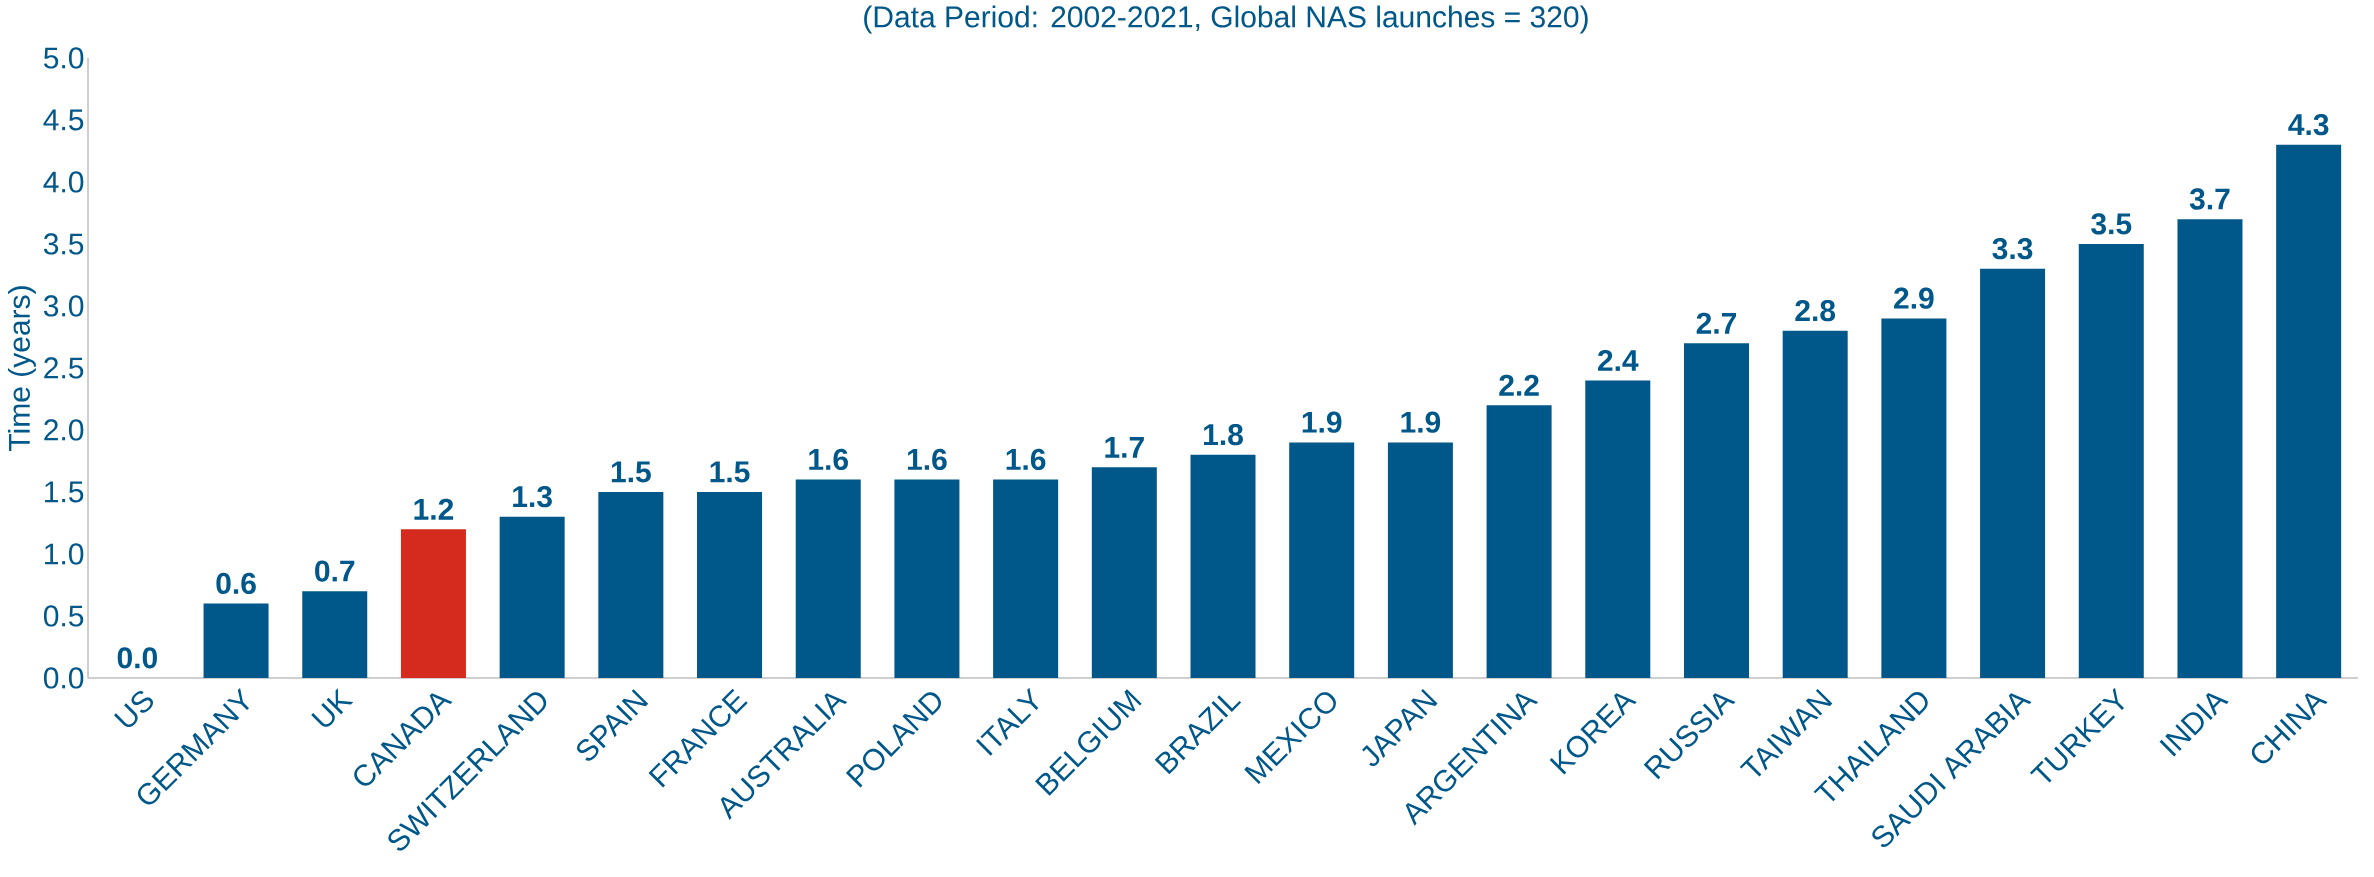 The image size is (2374, 877). Describe the element at coordinates (63, 182) in the screenshot. I see `y-tick-label: 4.0` at that location.